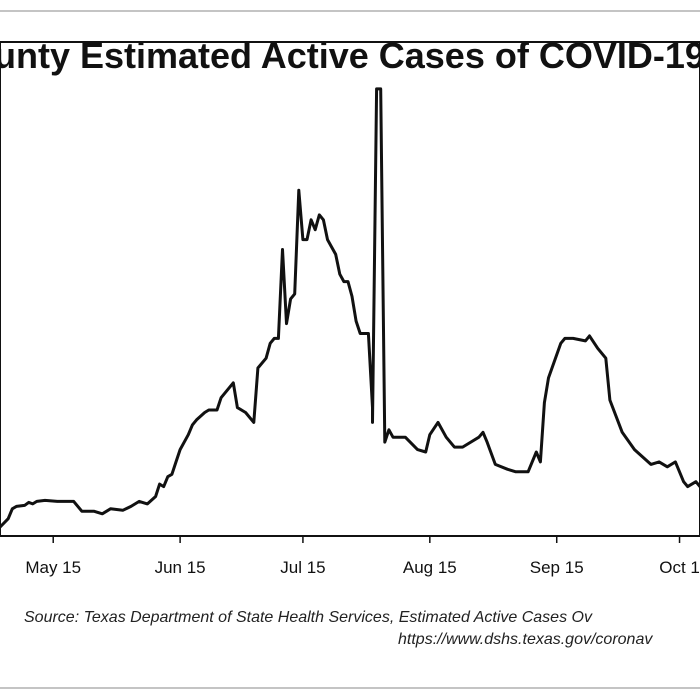 The height and width of the screenshot is (700, 700). Describe the element at coordinates (679, 567) in the screenshot. I see `x-tick-label: Oct 1` at that location.